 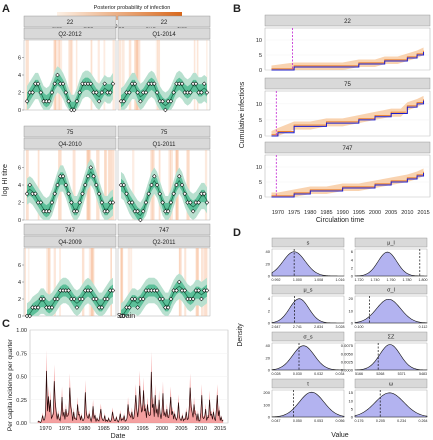 What do you see at coordinates (237, 9) in the screenshot?
I see `panel-label-b: B` at bounding box center [237, 9].